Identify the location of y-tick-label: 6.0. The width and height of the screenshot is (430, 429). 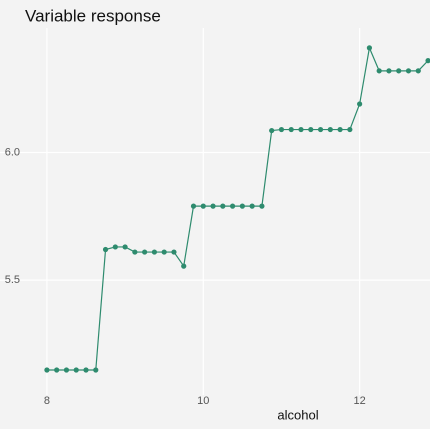
(12, 152).